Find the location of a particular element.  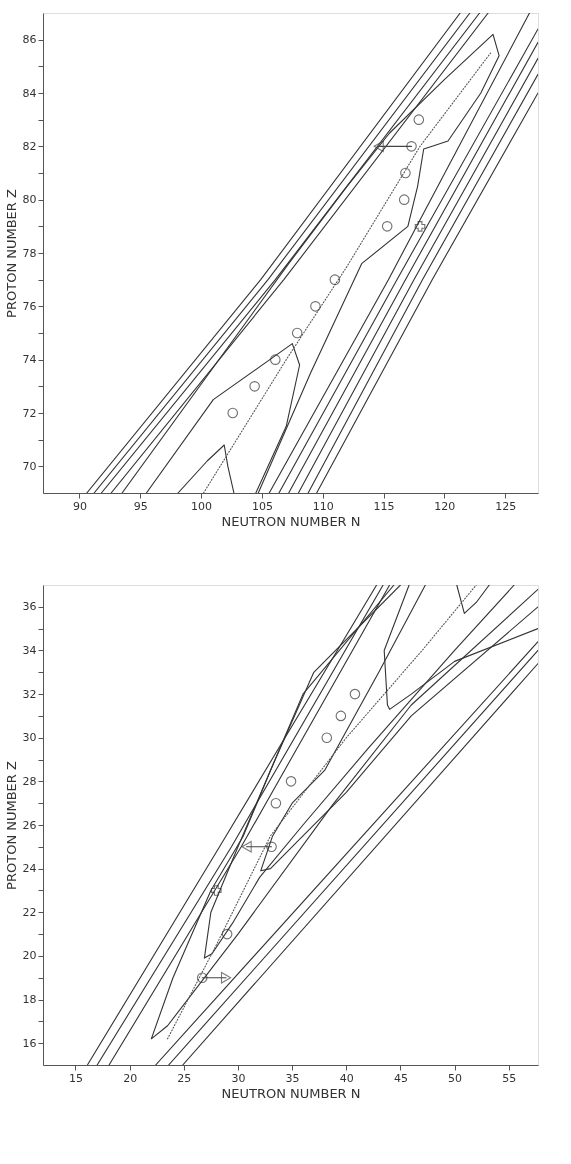

x-tick-label: 95 is located at coordinates (140, 506).